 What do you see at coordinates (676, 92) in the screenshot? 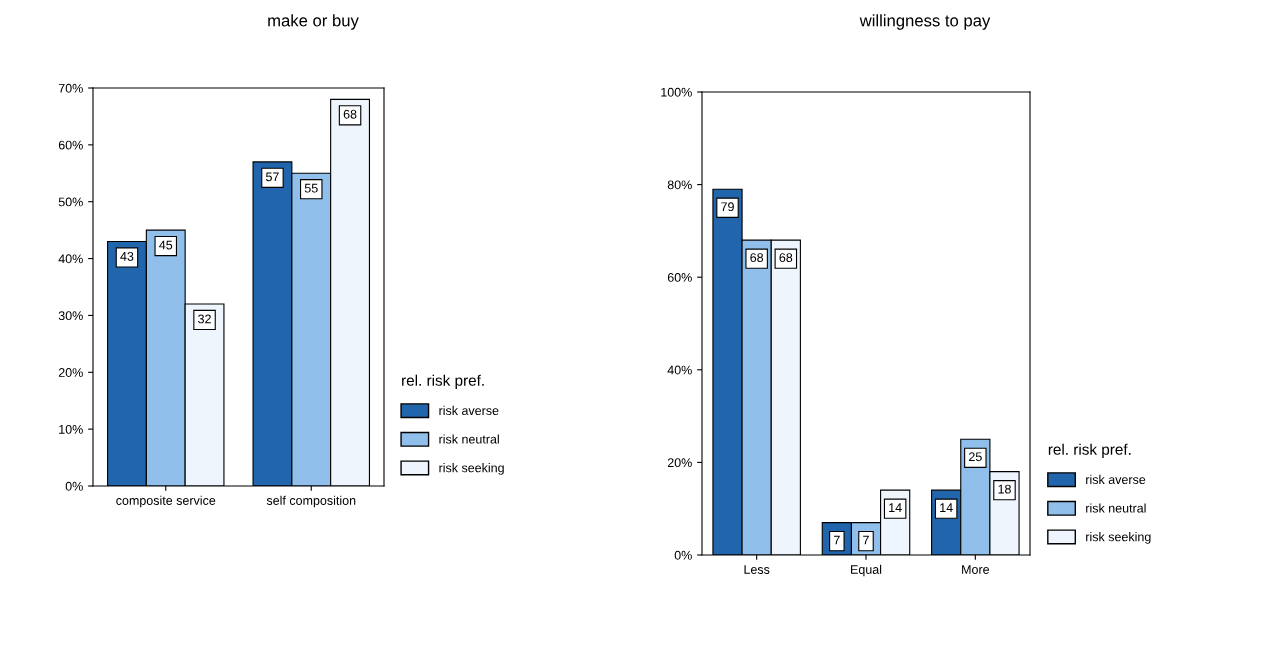
I see `y-tick-label: 100%` at bounding box center [676, 92].